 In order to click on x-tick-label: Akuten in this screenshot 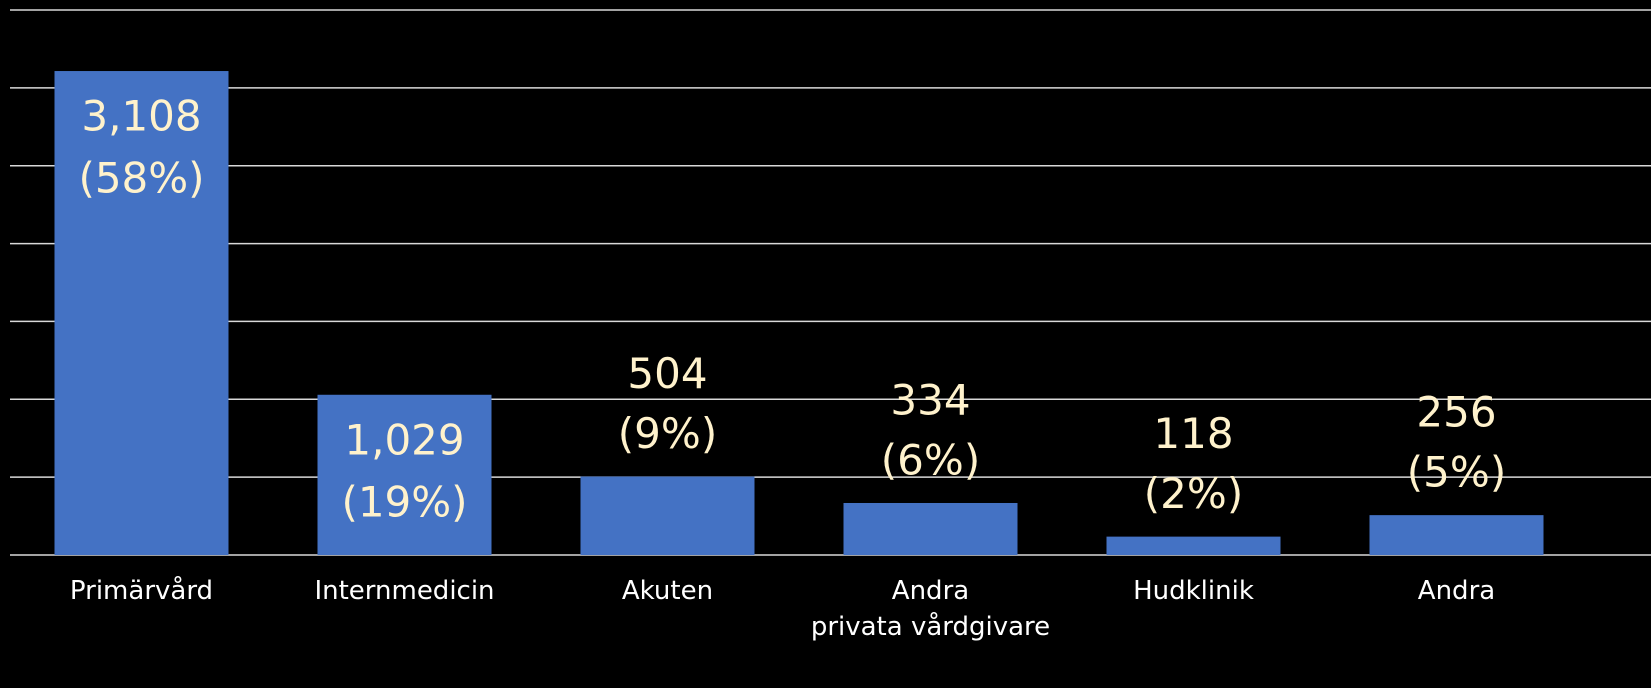, I will do `click(667, 591)`.